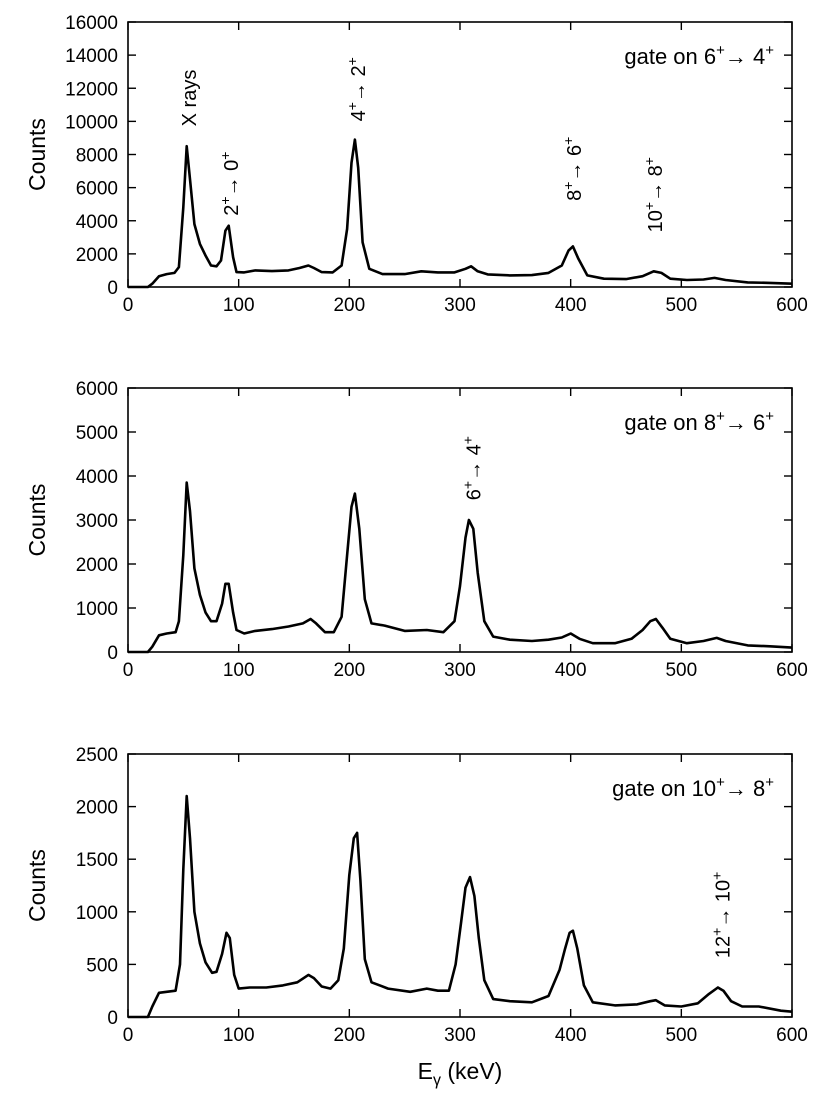 The width and height of the screenshot is (830, 1112). Describe the element at coordinates (97, 433) in the screenshot. I see `y-tick-label: 5000` at that location.